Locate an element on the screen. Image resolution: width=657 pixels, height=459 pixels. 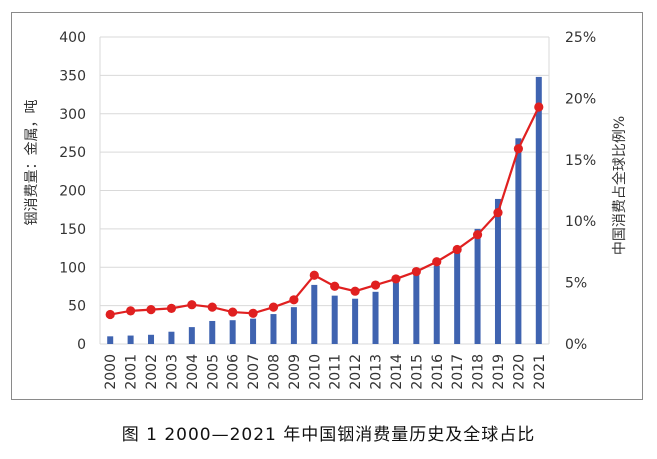
y-tick-label: 200 is located at coordinates (72, 192).